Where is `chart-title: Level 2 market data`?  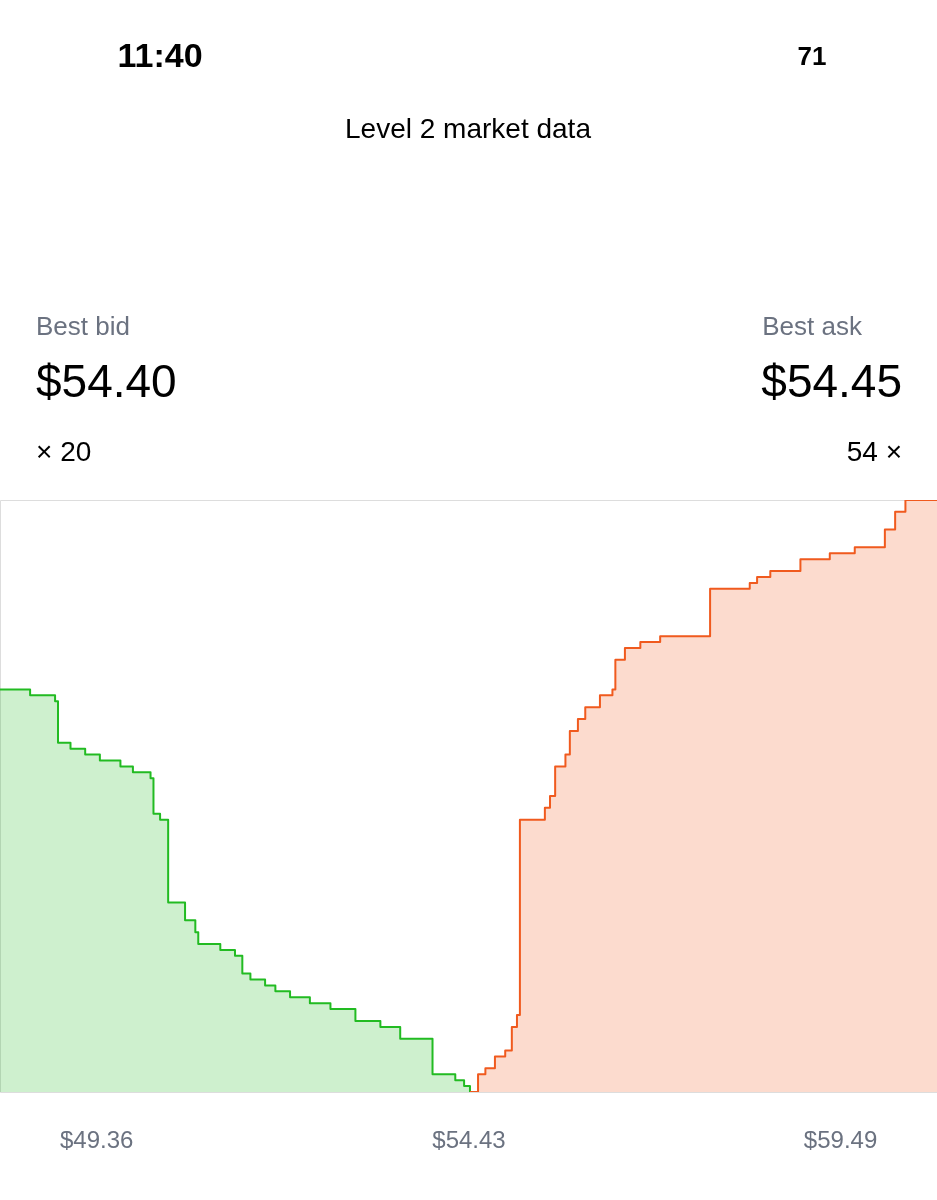 chart-title: Level 2 market data is located at coordinates (468, 128).